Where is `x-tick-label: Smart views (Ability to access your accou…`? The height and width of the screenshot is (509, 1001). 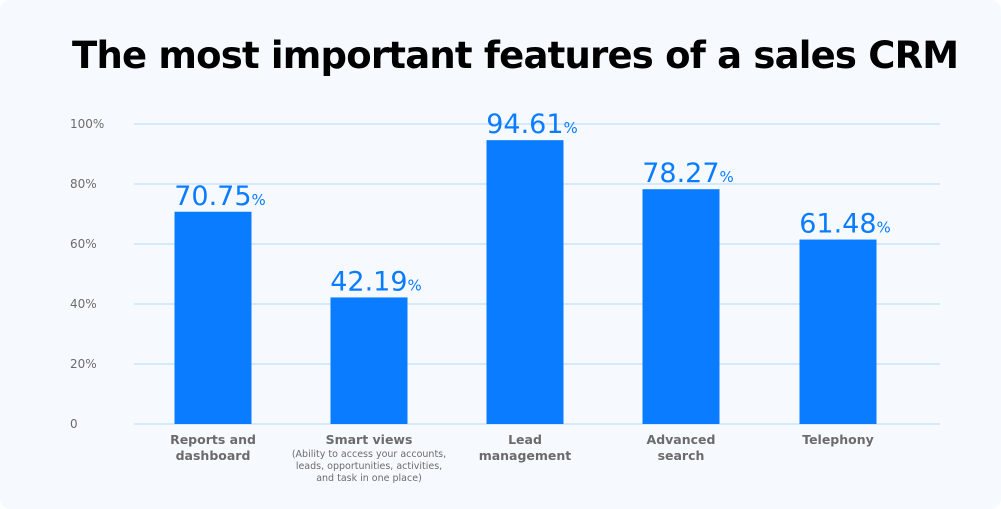 x-tick-label: Smart views (Ability to access your accou… is located at coordinates (369, 458).